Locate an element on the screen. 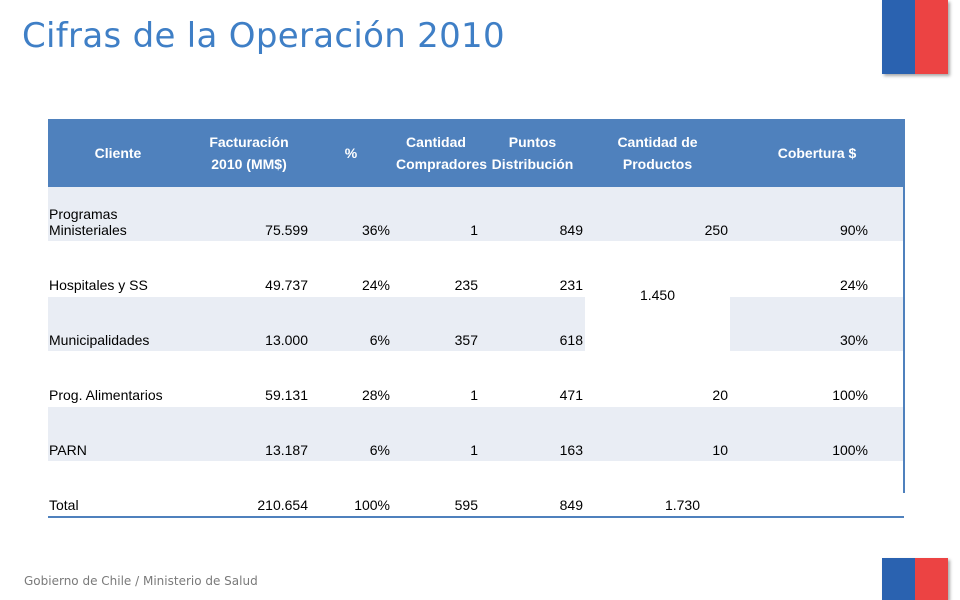 This screenshot has width=960, height=600. cell-cliente: Municipalidades is located at coordinates (118, 324).